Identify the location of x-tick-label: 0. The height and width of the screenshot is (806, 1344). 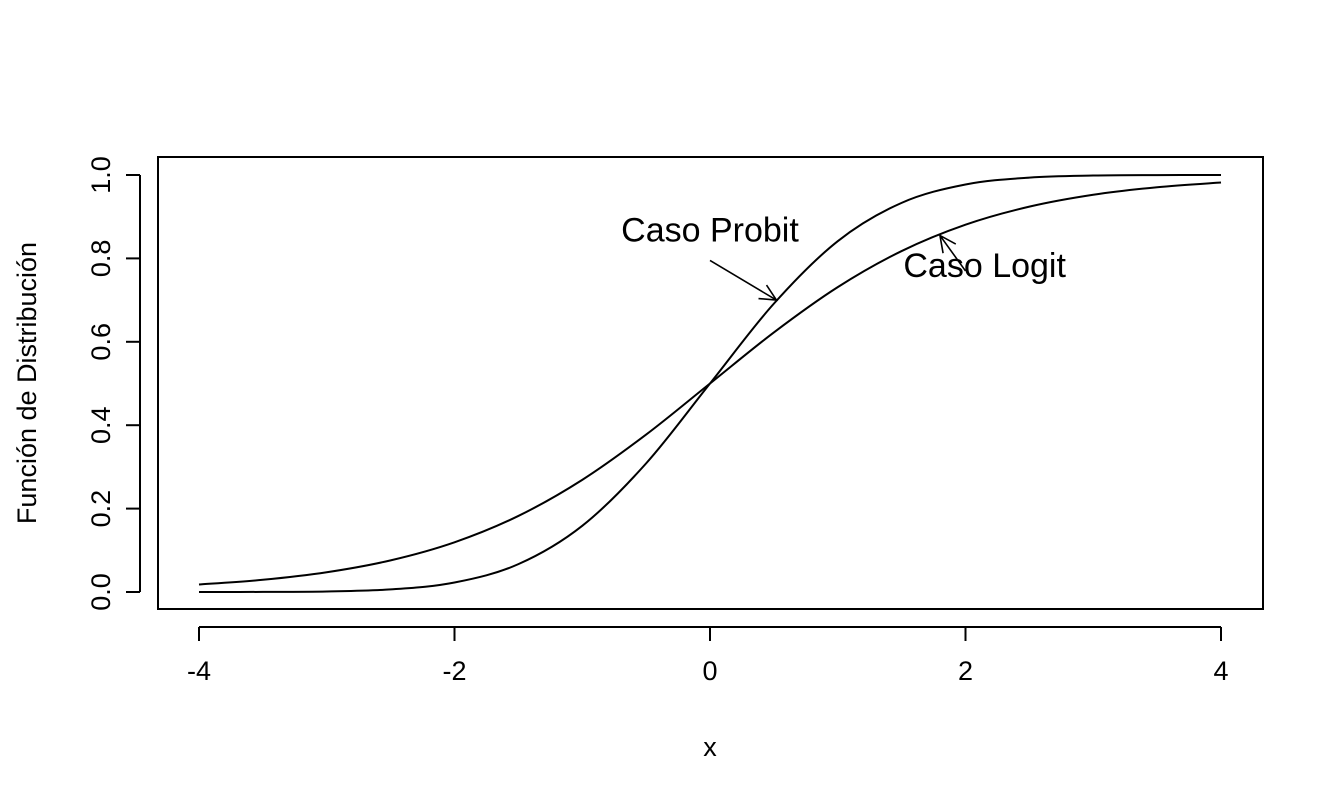
(709, 671).